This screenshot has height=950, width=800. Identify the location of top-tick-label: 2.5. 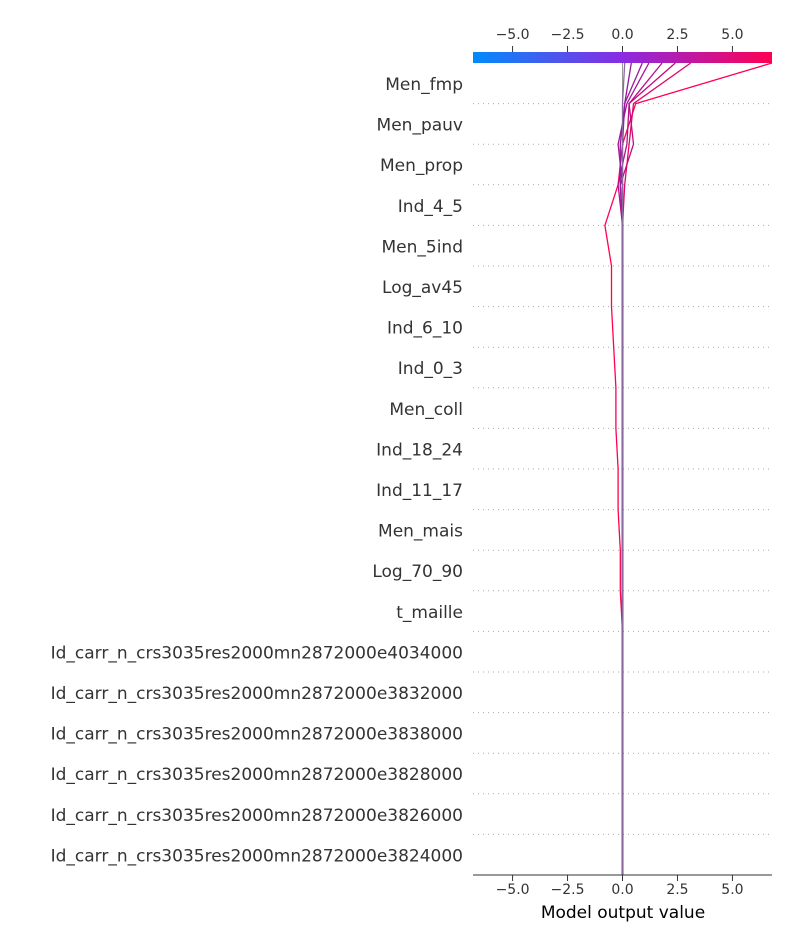
(677, 35).